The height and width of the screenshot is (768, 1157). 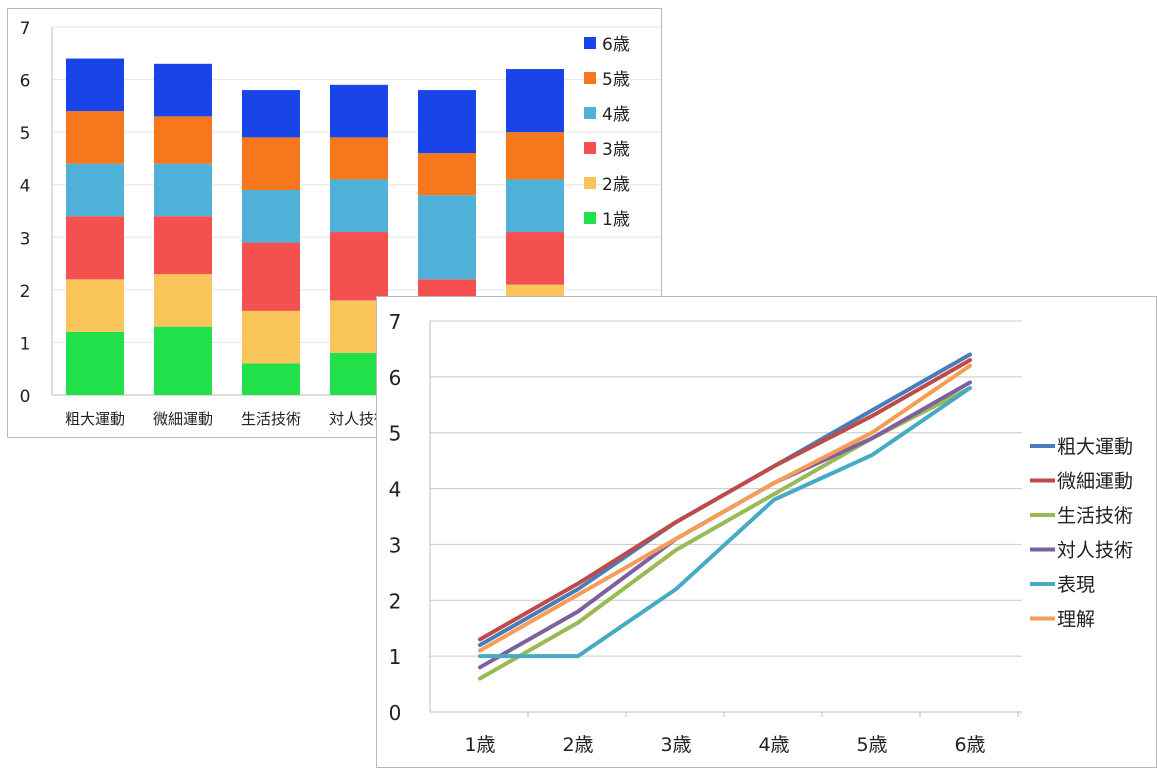 What do you see at coordinates (616, 115) in the screenshot?
I see `legend-label: 4歳` at bounding box center [616, 115].